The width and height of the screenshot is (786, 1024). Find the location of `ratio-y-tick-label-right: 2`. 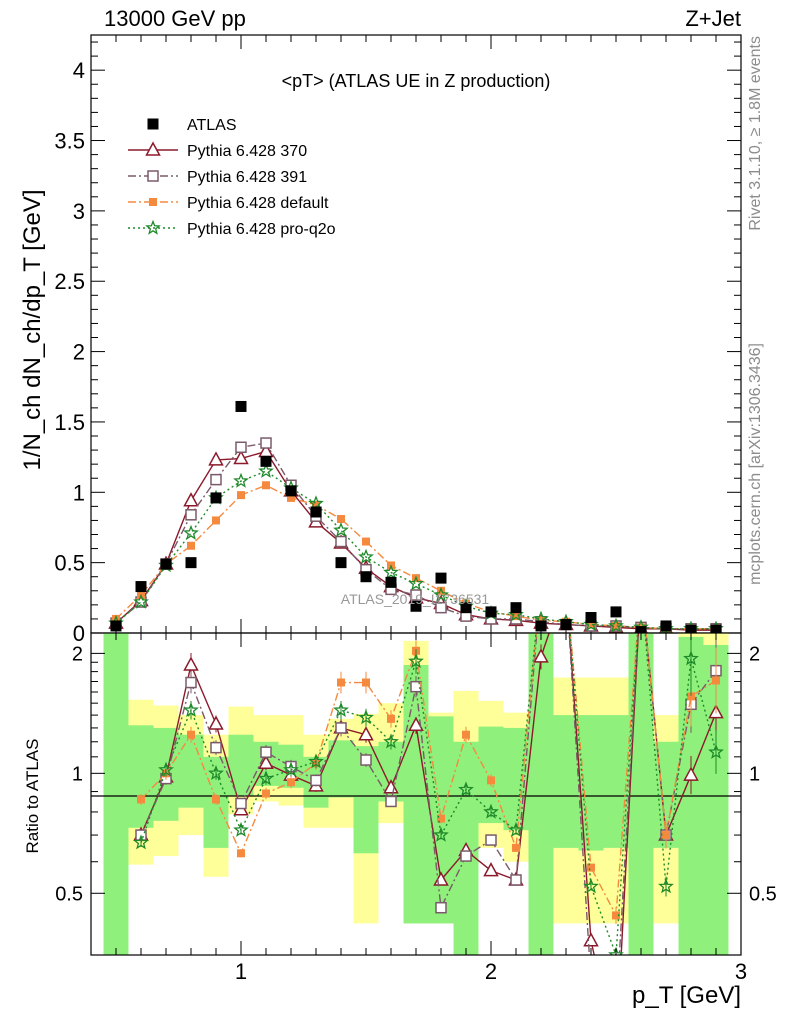

ratio-y-tick-label-right: 2 is located at coordinates (754, 654).